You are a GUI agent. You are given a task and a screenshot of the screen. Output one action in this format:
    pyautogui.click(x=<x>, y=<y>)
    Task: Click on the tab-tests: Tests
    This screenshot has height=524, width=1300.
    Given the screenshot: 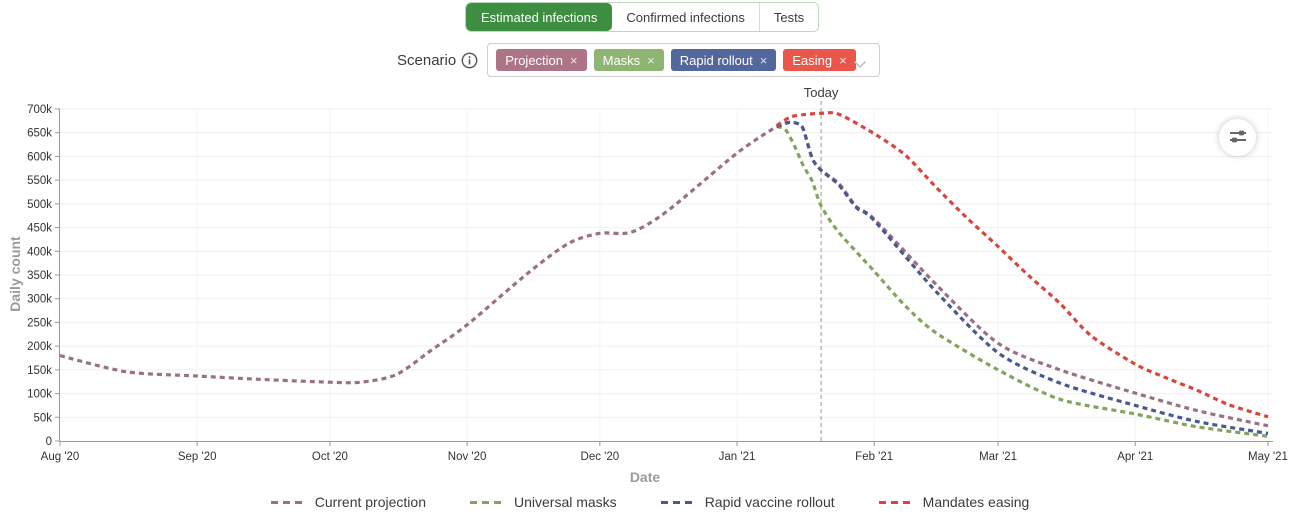 What is the action you would take?
    pyautogui.click(x=788, y=17)
    